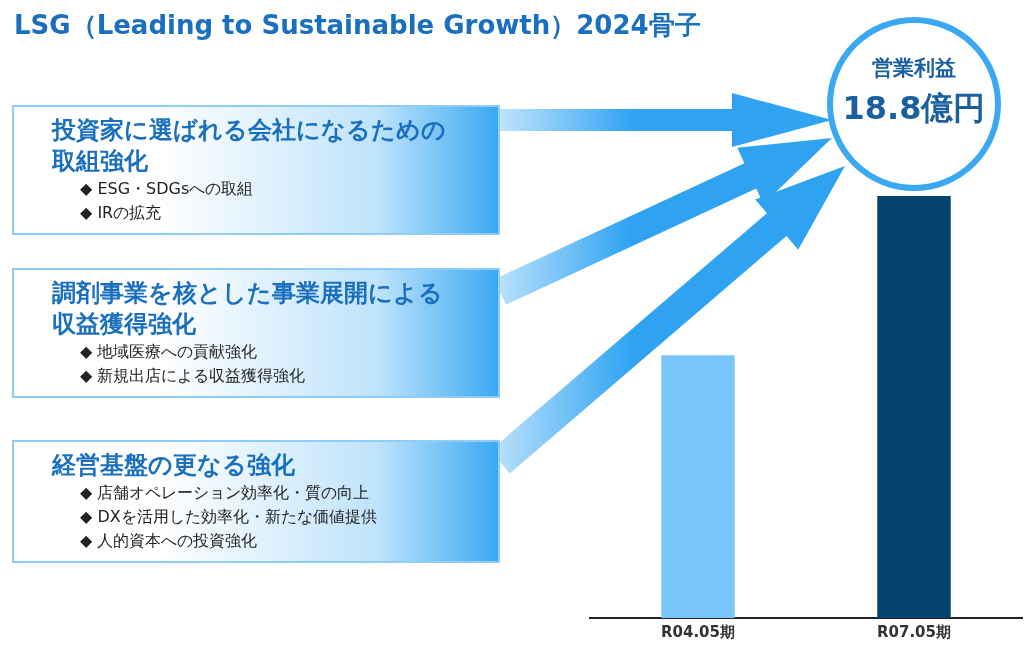 The width and height of the screenshot is (1036, 652). What do you see at coordinates (229, 517) in the screenshot?
I see `text: ◆ DXを活用した効率化・新たな価値提供` at bounding box center [229, 517].